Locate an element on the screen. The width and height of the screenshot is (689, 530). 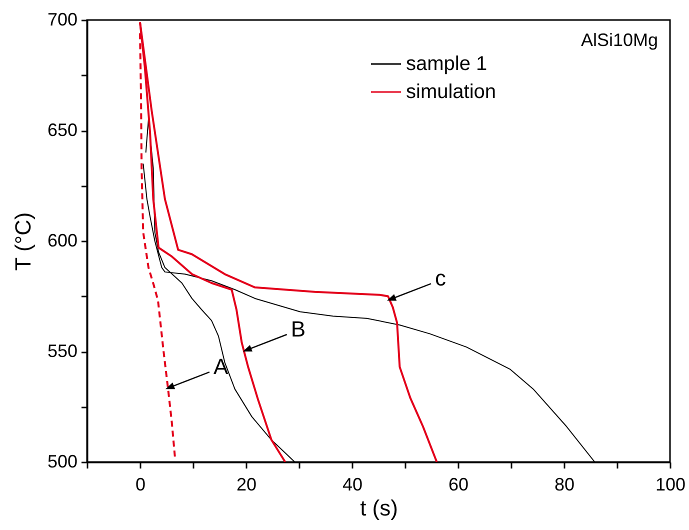
x-tick-label: 80 is located at coordinates (564, 484).